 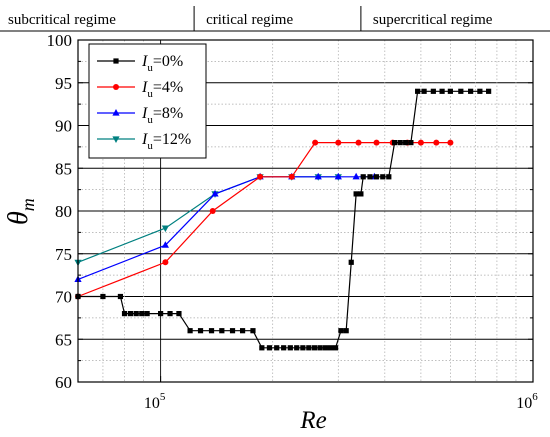 I want to click on x-tick-exp: 5, so click(x=163, y=397).